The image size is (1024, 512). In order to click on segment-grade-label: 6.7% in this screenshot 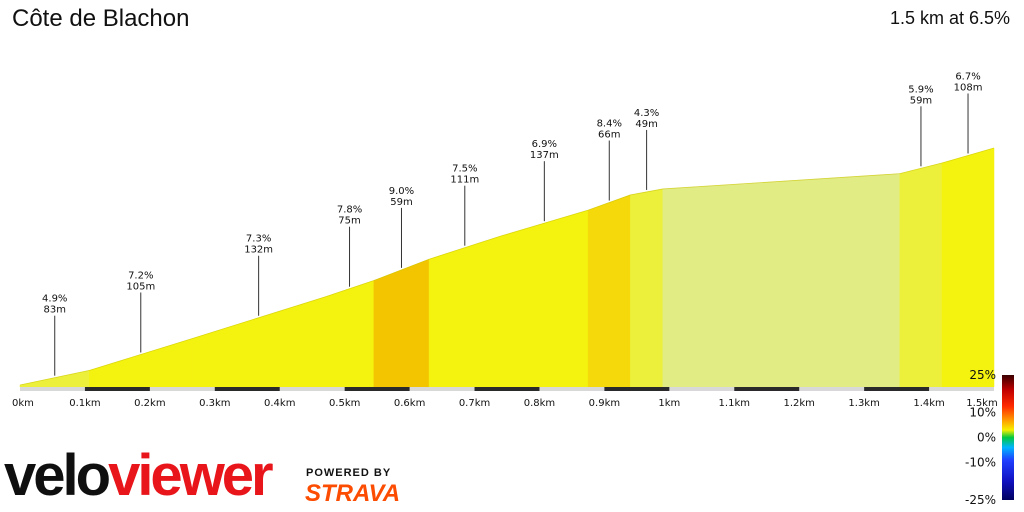, I will do `click(967, 76)`.